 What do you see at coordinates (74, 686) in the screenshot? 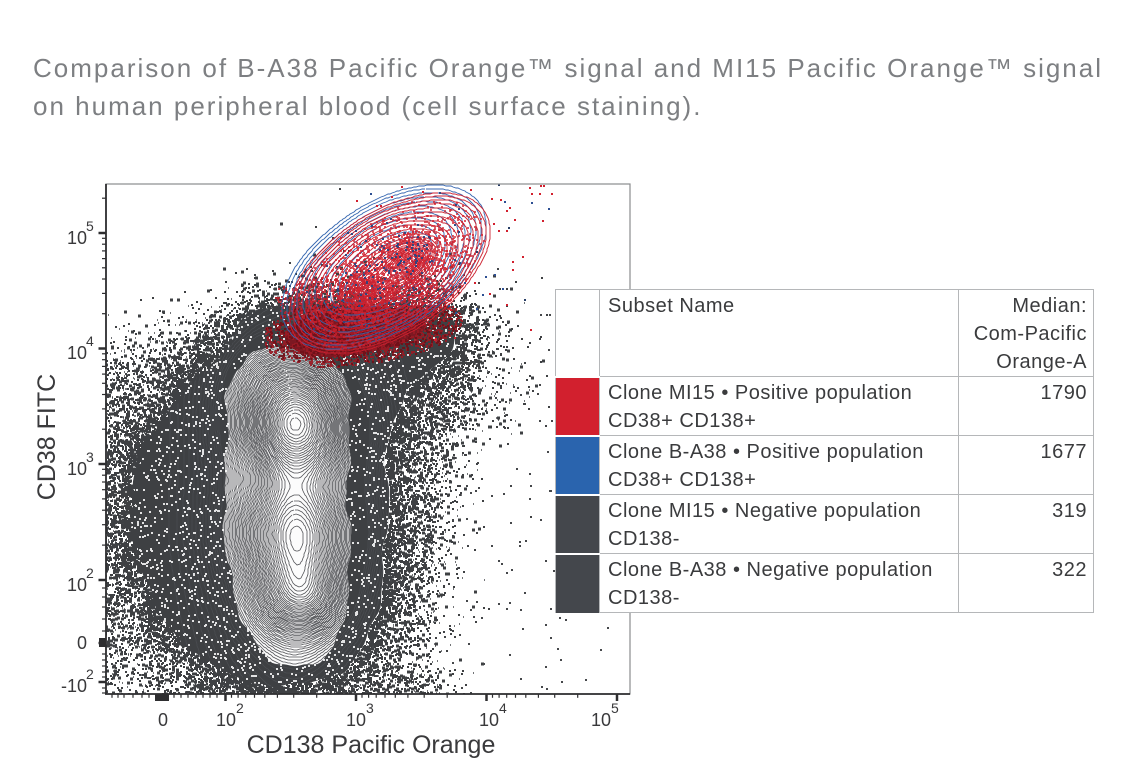
I see `svg-text: -10` at bounding box center [74, 686].